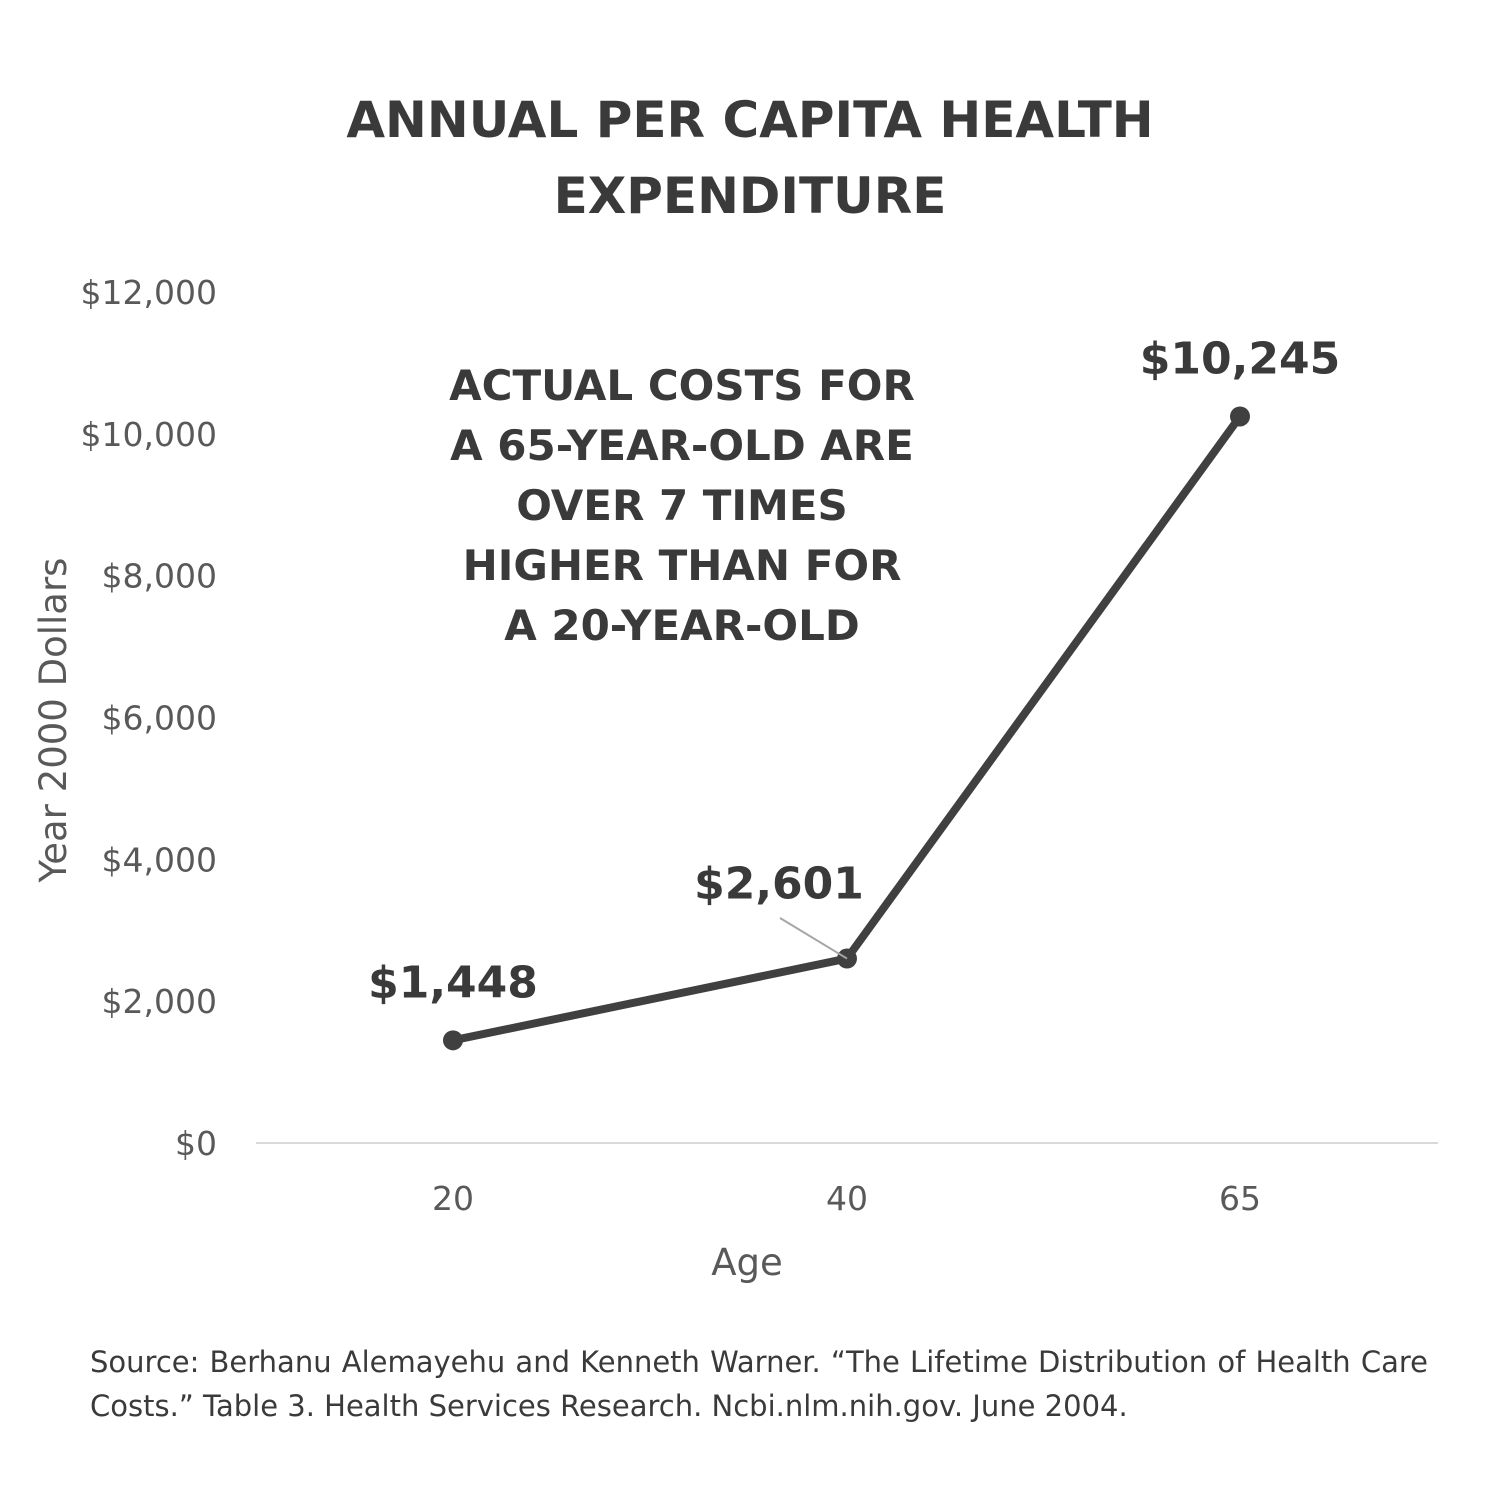 Image resolution: width=1500 pixels, height=1500 pixels. What do you see at coordinates (682, 625) in the screenshot?
I see `annotation-line-5: A 20-YEAR-OLD` at bounding box center [682, 625].